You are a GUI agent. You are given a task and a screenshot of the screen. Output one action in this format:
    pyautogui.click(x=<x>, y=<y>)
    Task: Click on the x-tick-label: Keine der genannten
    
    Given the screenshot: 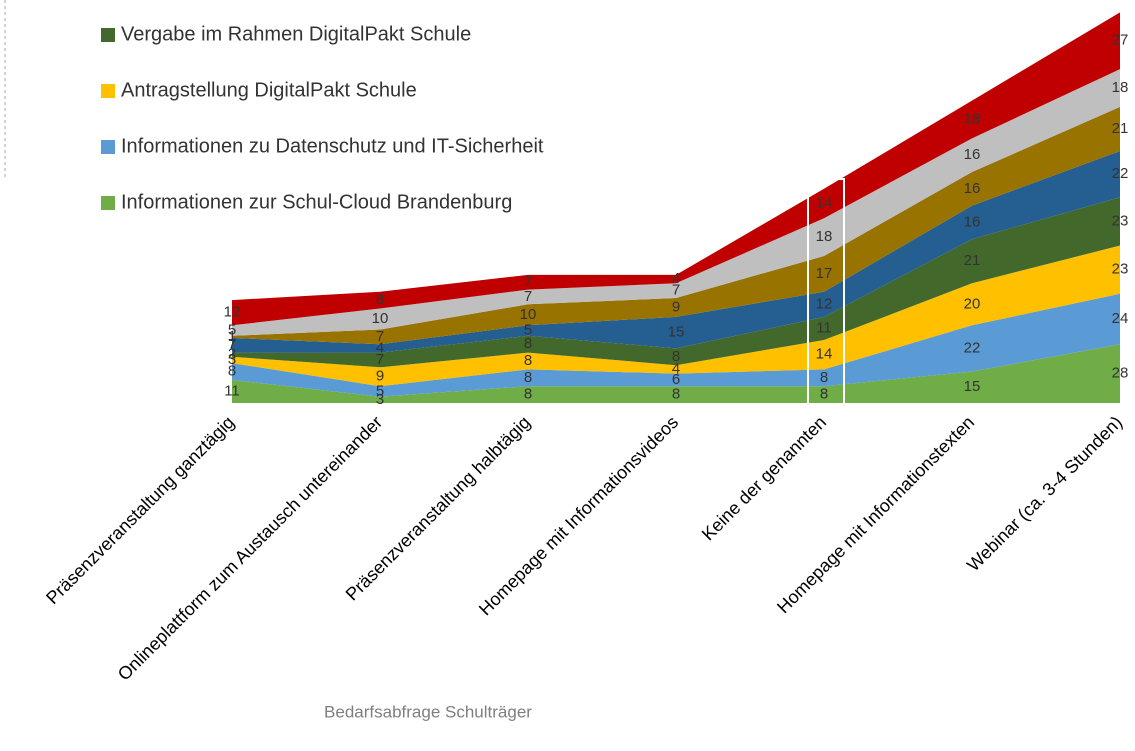 What is the action you would take?
    pyautogui.click(x=764, y=478)
    